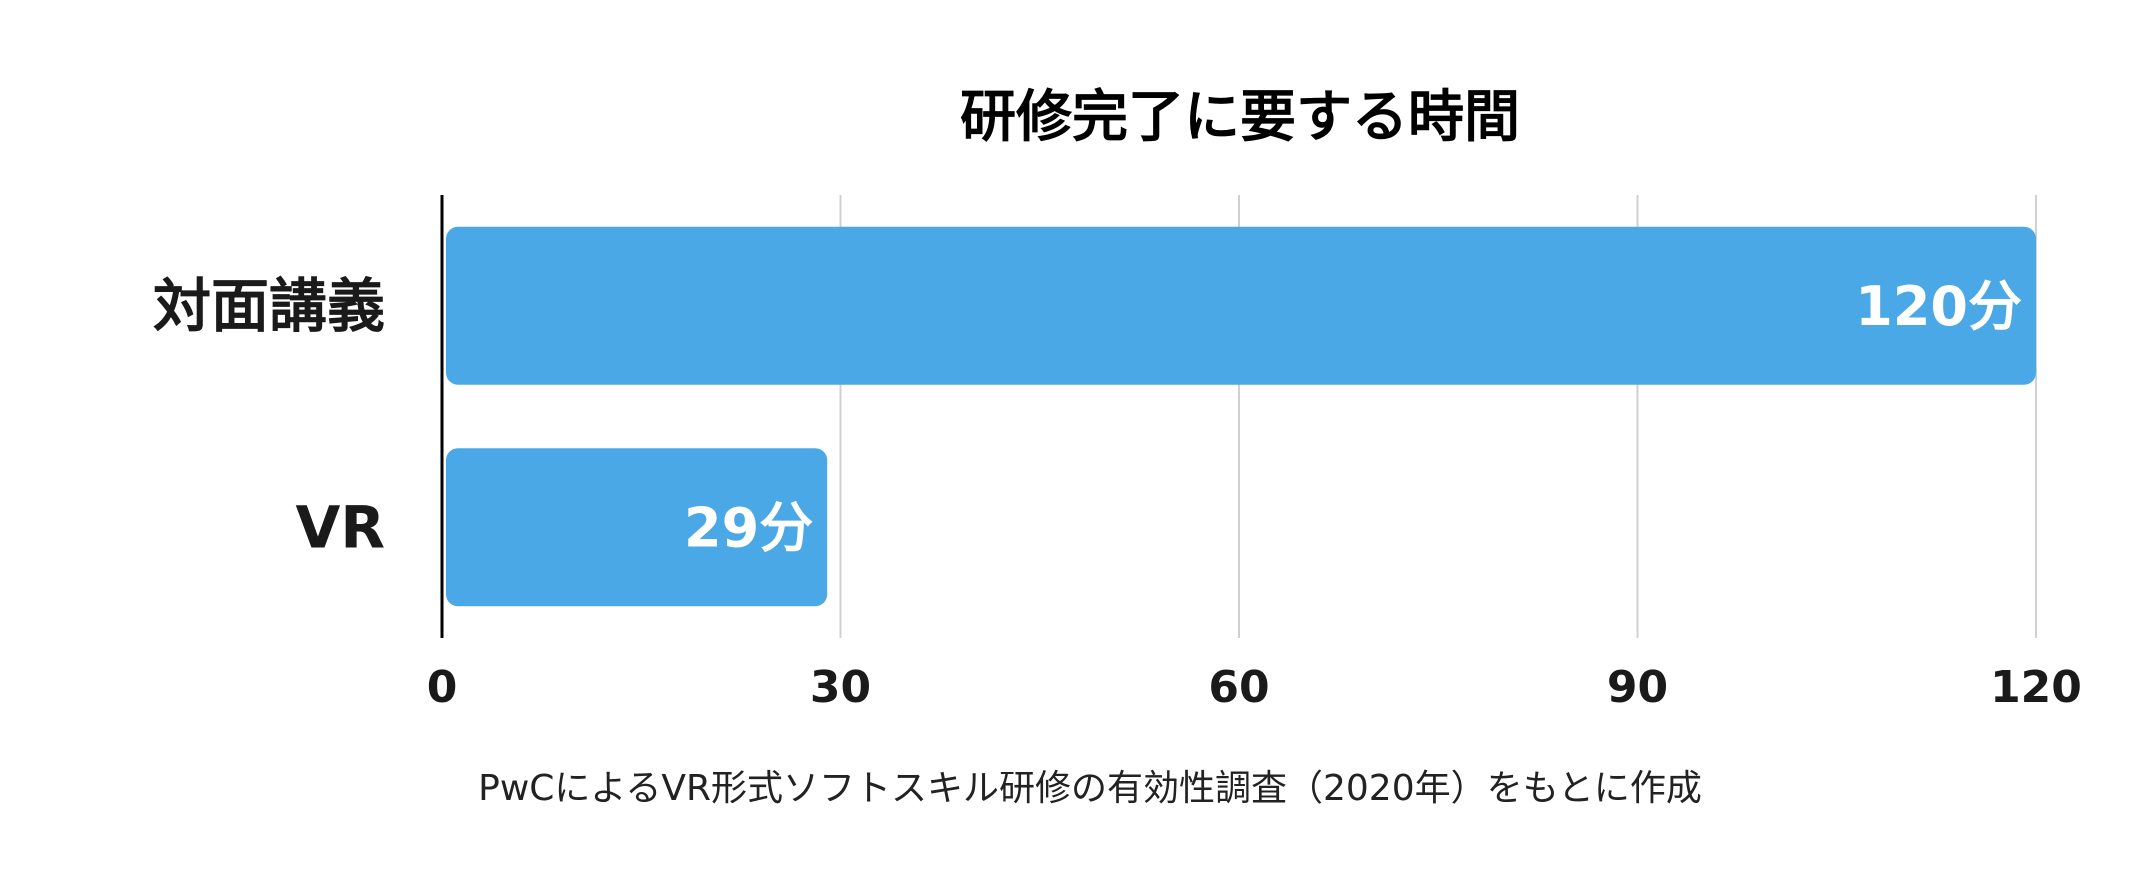 This screenshot has height=880, width=2131. Describe the element at coordinates (1090, 788) in the screenshot. I see `chart-caption: PwCによるVR形式ソフトスキル研修の有効性調査（2020年）をもとに作成` at that location.